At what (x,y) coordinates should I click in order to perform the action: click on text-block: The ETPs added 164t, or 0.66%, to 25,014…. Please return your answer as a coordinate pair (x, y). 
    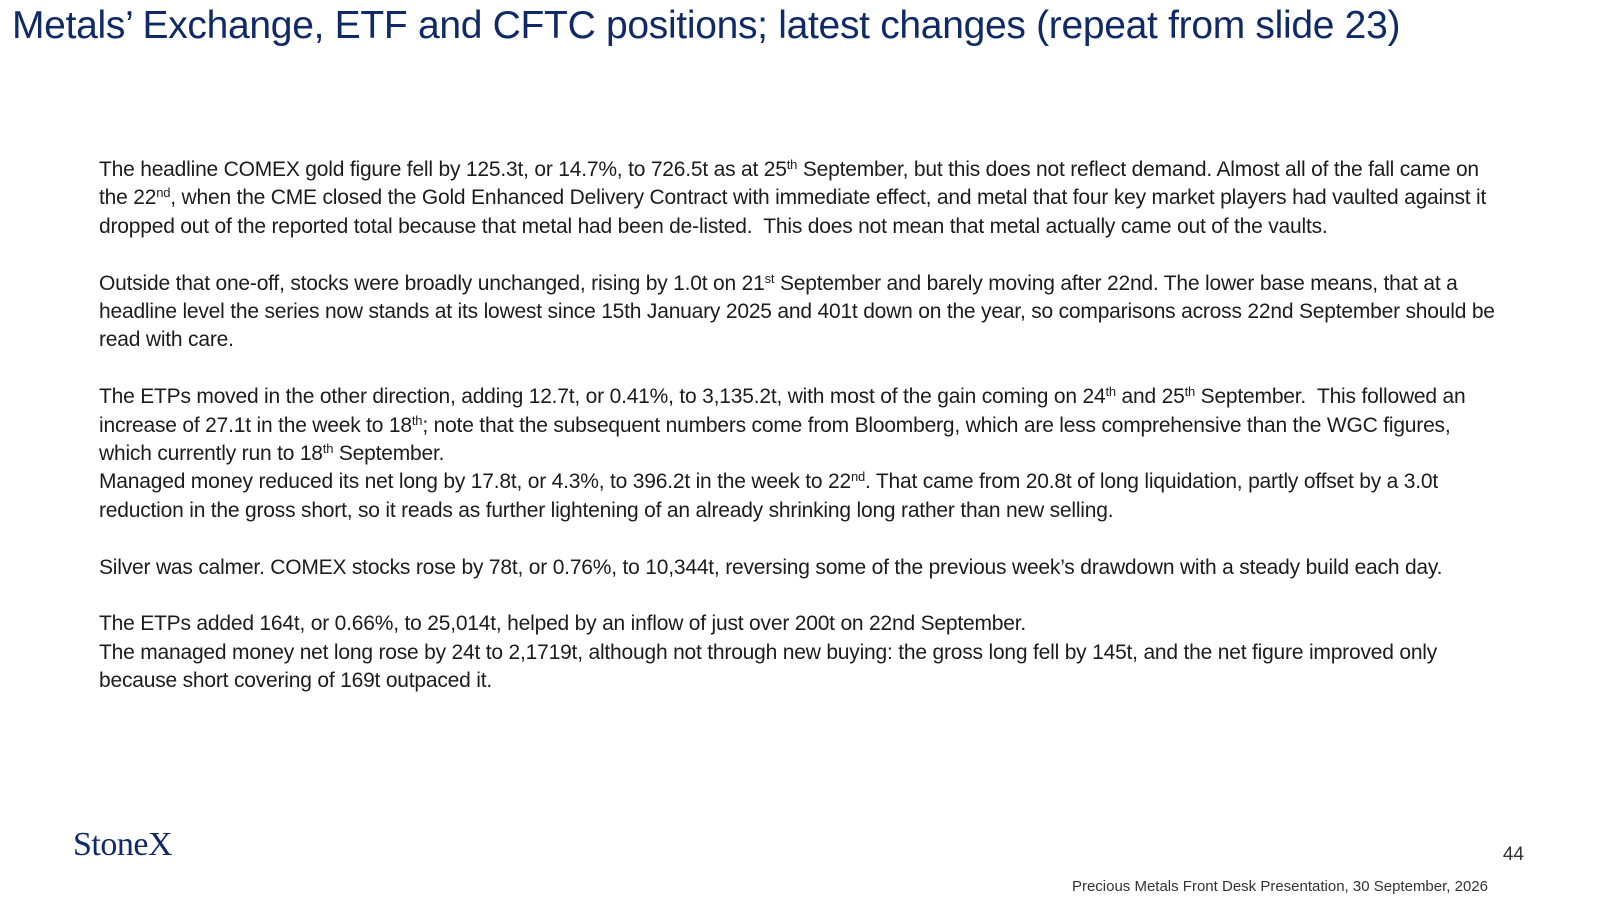
    Looking at the image, I should click on (799, 652).